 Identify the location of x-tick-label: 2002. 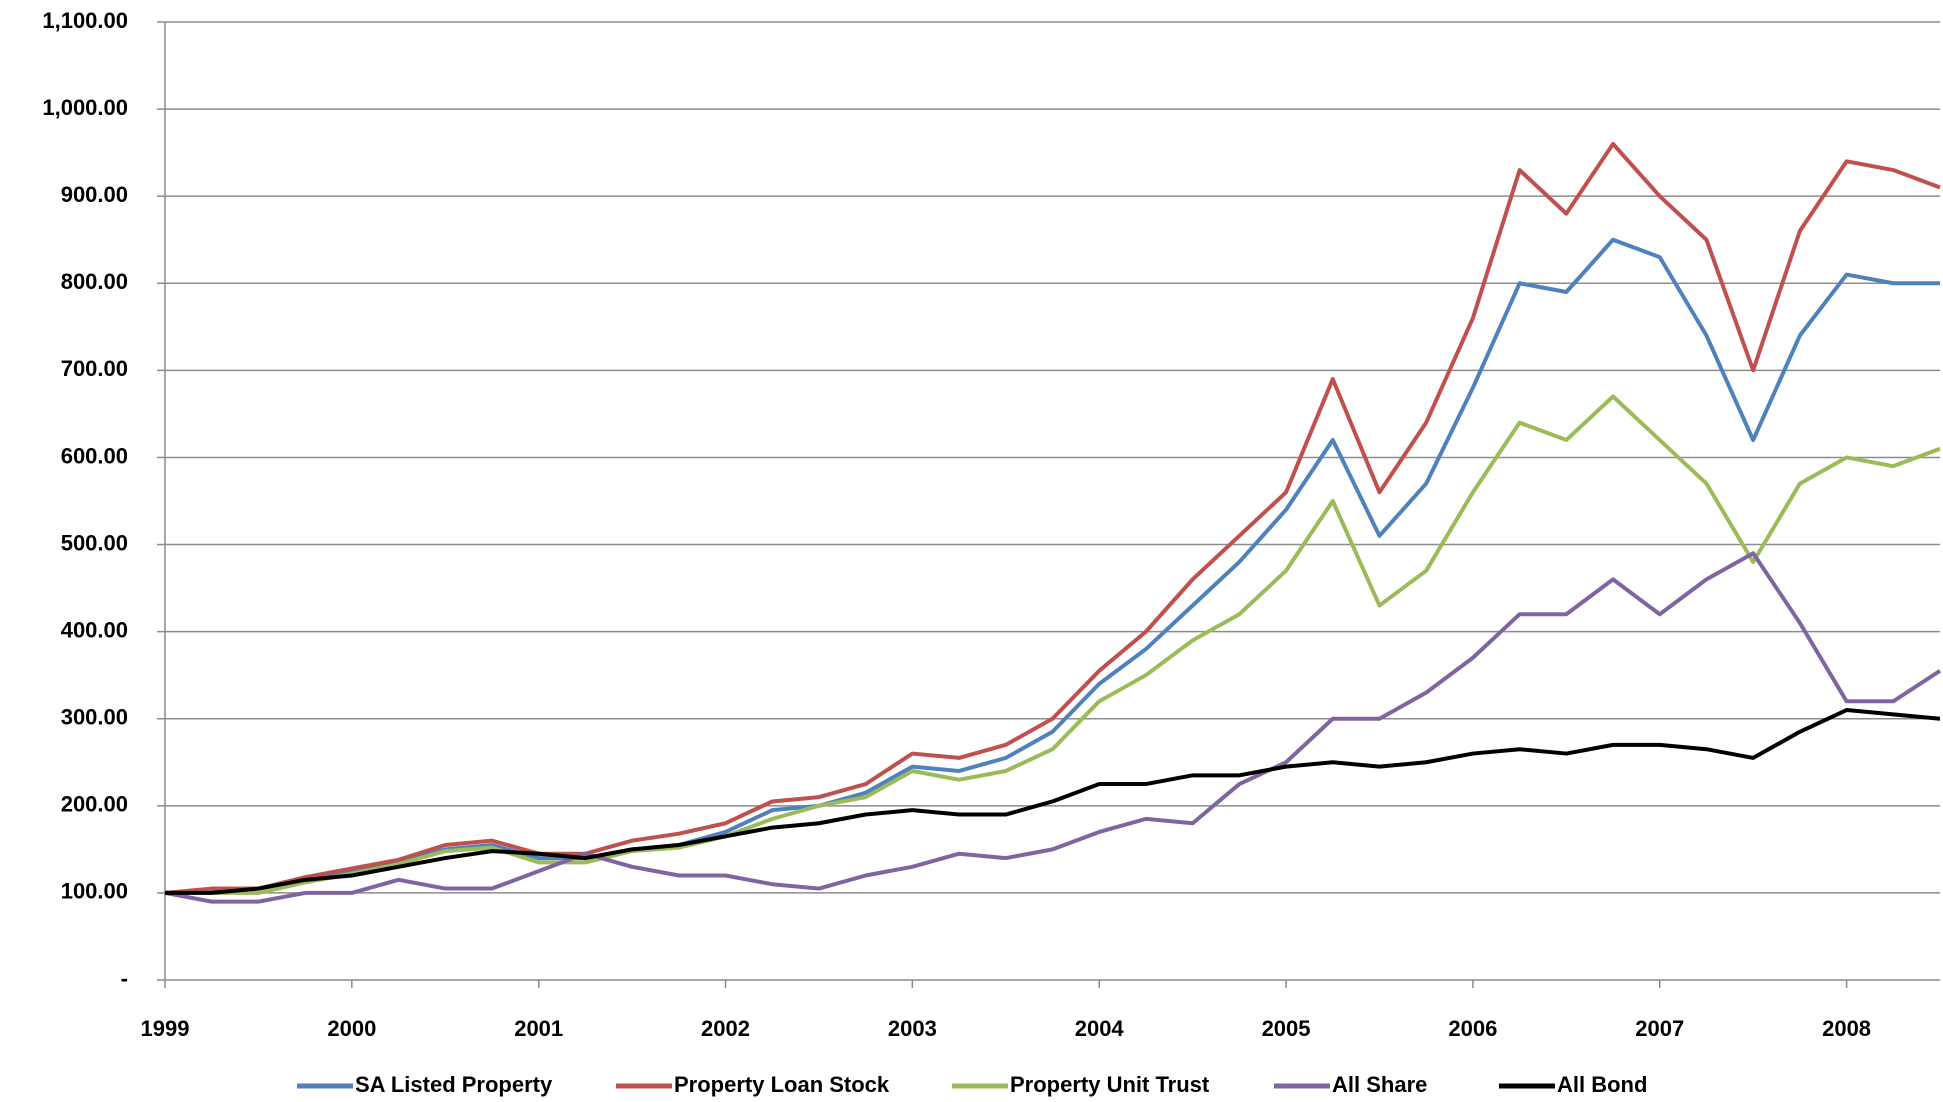
(725, 1028).